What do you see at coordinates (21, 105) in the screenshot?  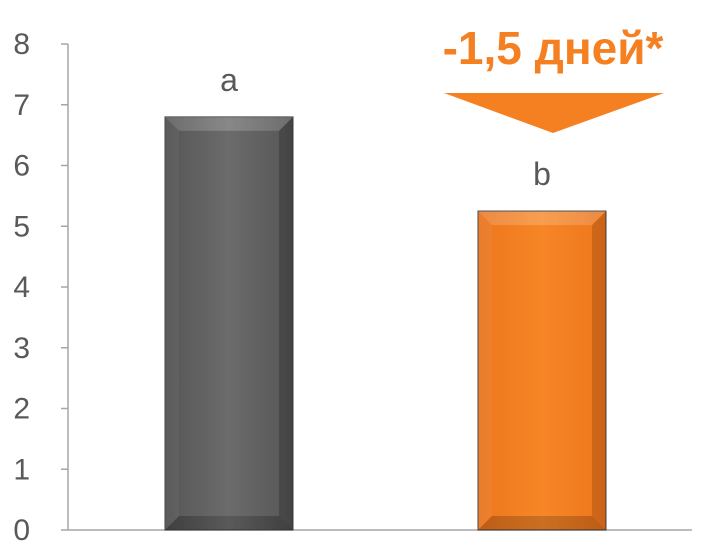 I see `y-tick-label: 7` at bounding box center [21, 105].